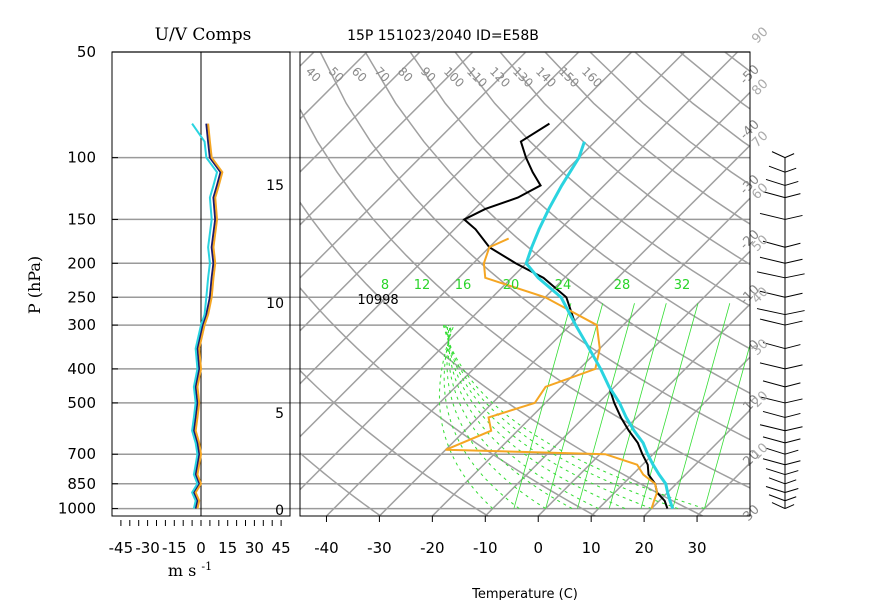  What do you see at coordinates (86, 52) in the screenshot?
I see `pressure-tick-label: 50` at bounding box center [86, 52].